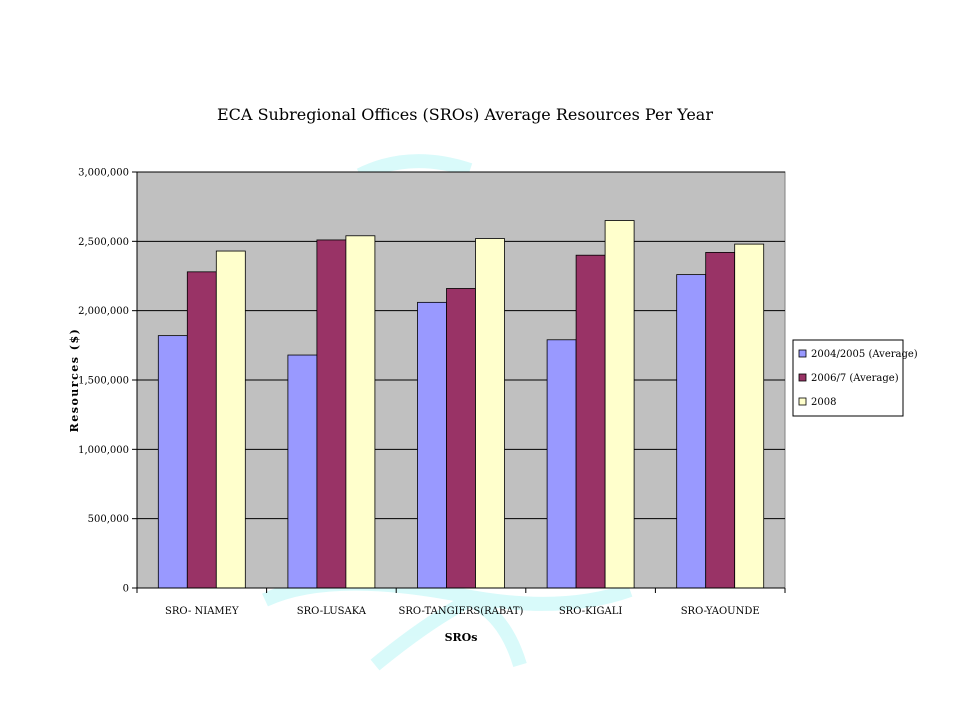  I want to click on x-tick-label: SRO-YAOUNDE, so click(720, 611).